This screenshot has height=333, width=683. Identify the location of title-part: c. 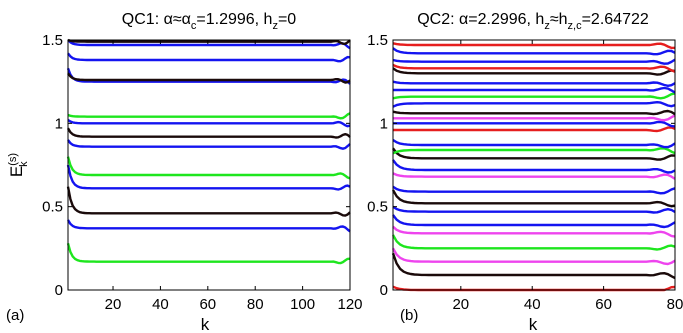
(194, 26).